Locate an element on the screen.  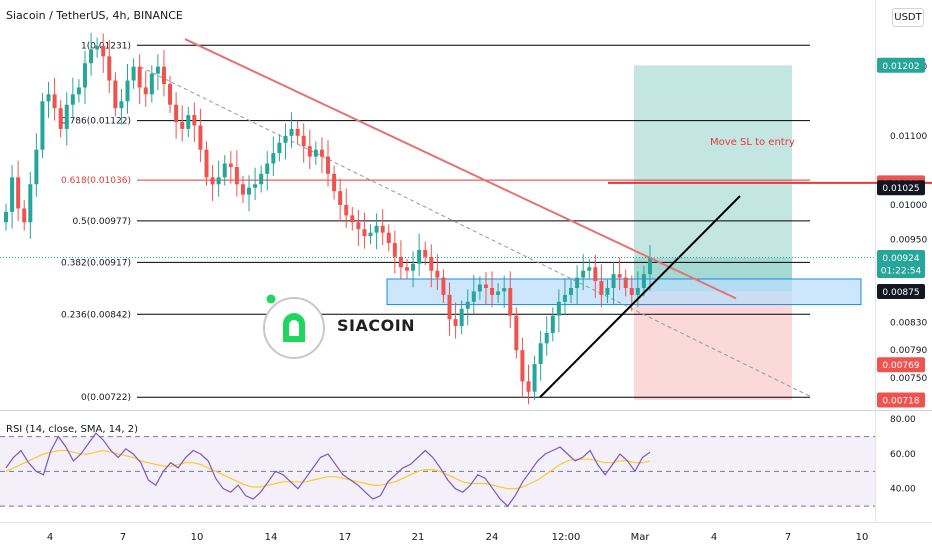
price-tick-5: 0.00790 is located at coordinates (908, 351).